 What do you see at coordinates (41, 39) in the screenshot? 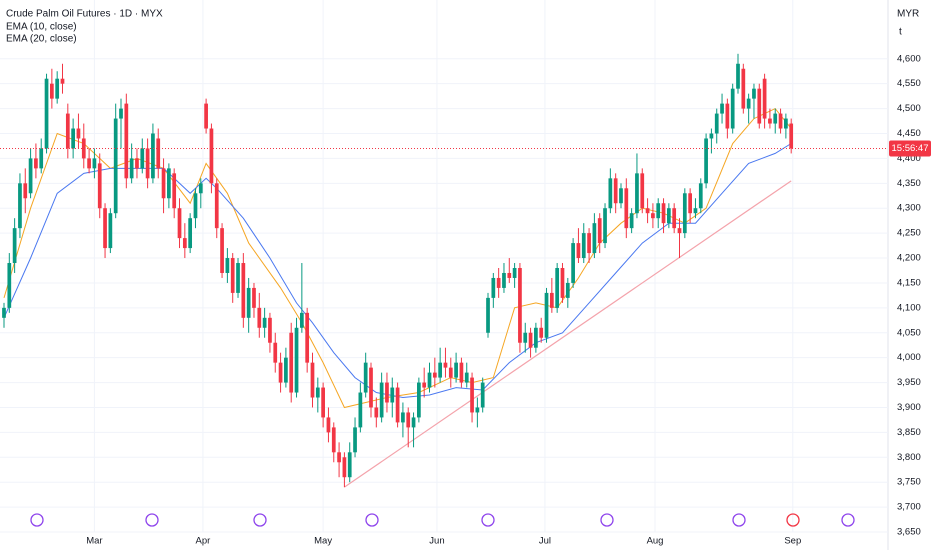
I see `legend-entry: EMA (20, close)` at bounding box center [41, 39].